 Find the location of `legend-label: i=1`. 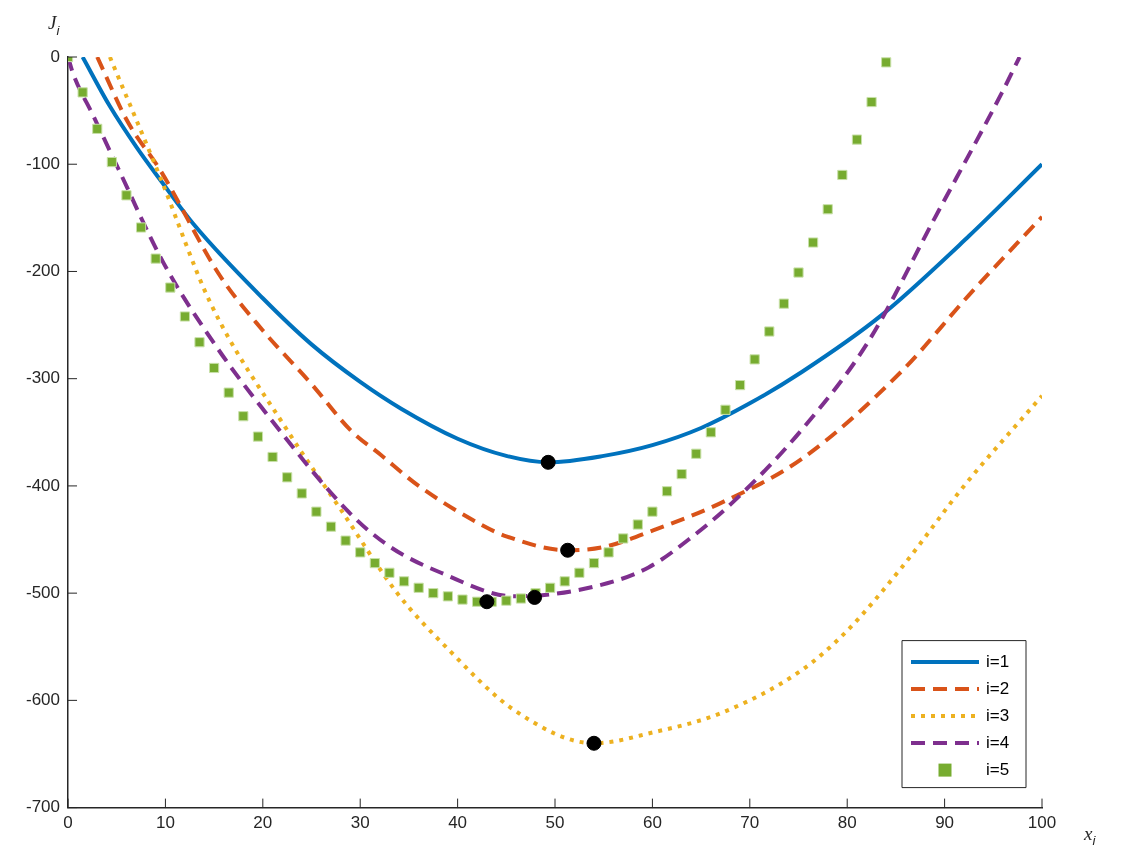

legend-label: i=1 is located at coordinates (998, 661).